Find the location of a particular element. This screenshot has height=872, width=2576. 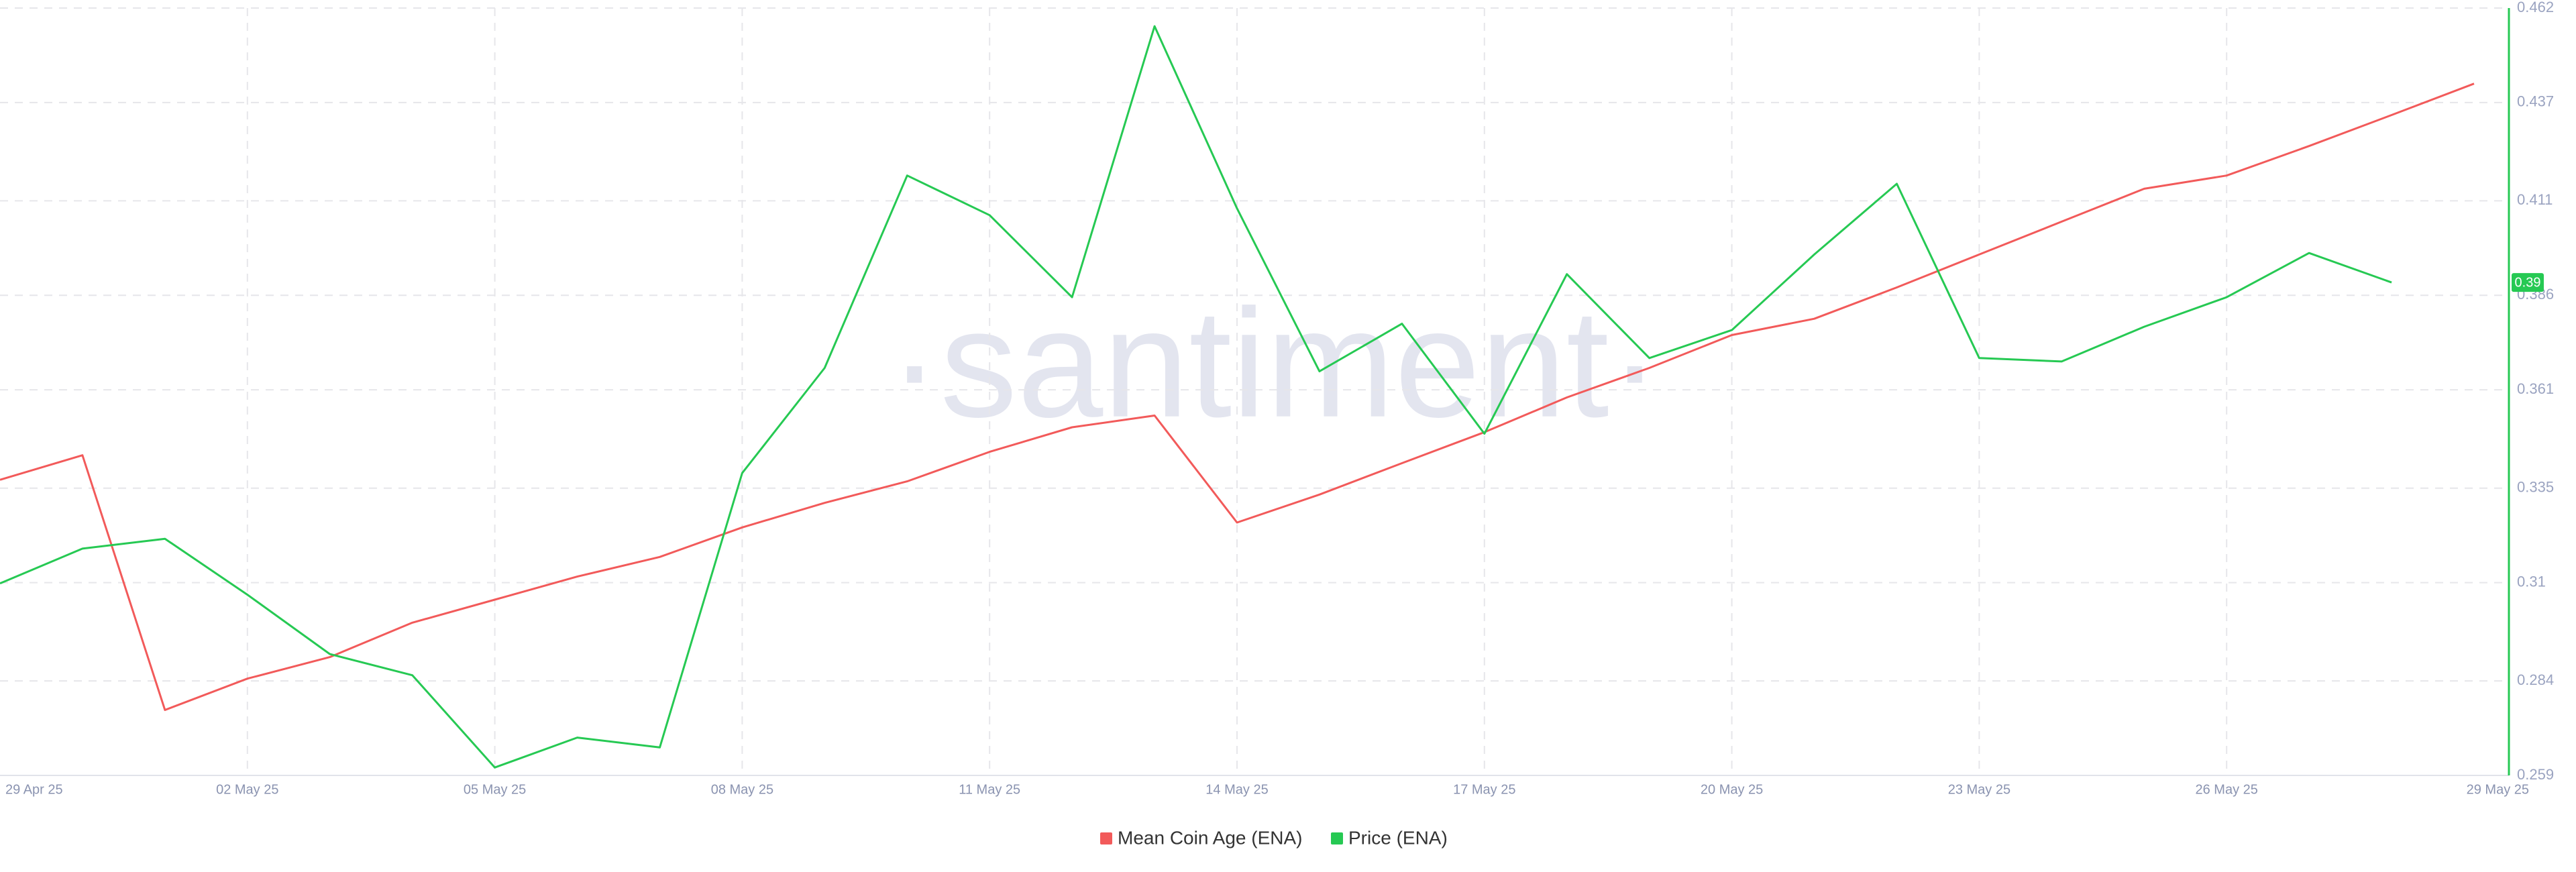

y-tick-label: 0.284 is located at coordinates (2535, 679).